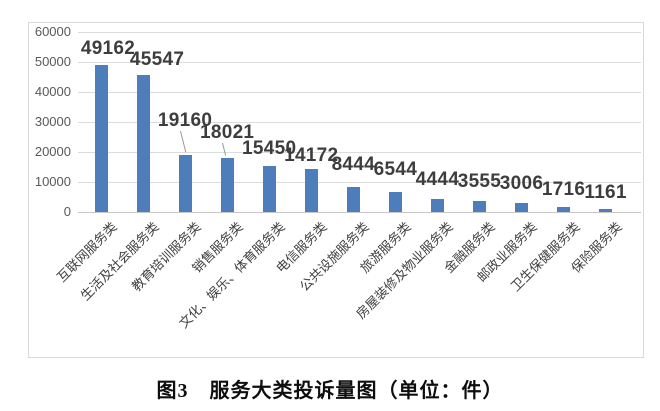 The width and height of the screenshot is (660, 411). Describe the element at coordinates (52, 61) in the screenshot. I see `y-tick-label: 50000` at that location.